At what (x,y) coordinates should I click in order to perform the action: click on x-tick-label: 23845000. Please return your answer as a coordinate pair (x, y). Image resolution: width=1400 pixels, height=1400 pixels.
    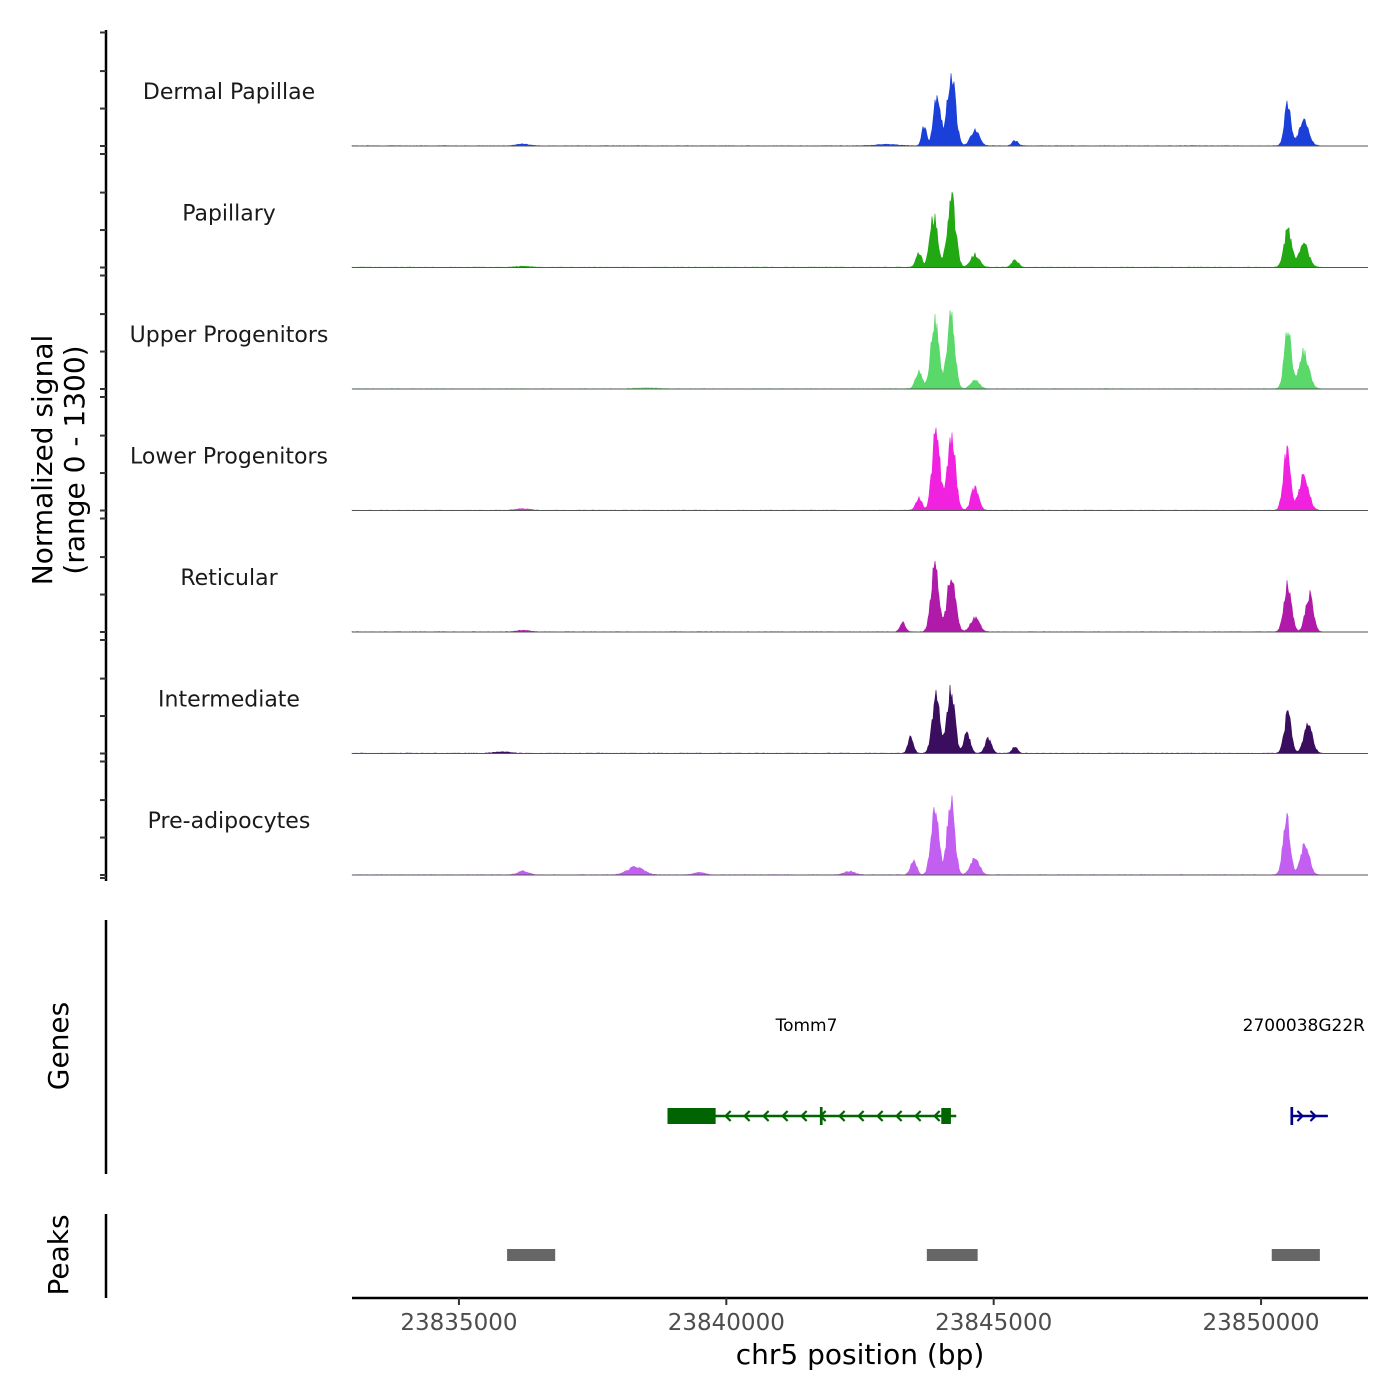
    Looking at the image, I should click on (993, 1323).